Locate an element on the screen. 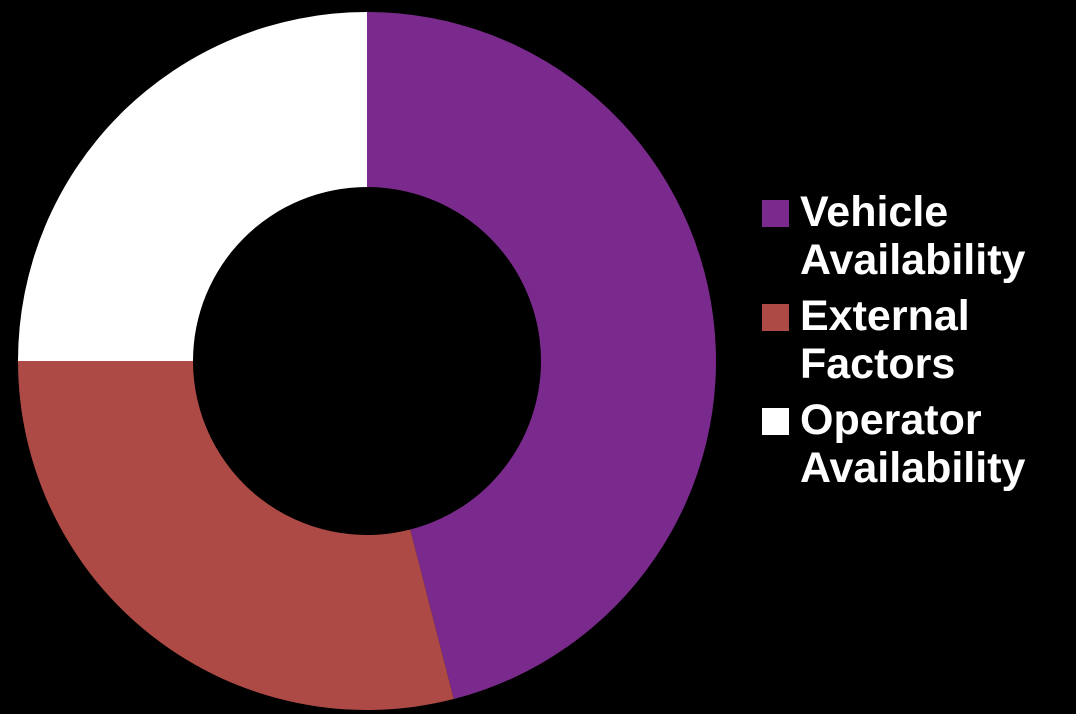 The image size is (1076, 714). legend-item-vehicle-availability: Vehicle Availability is located at coordinates (917, 236).